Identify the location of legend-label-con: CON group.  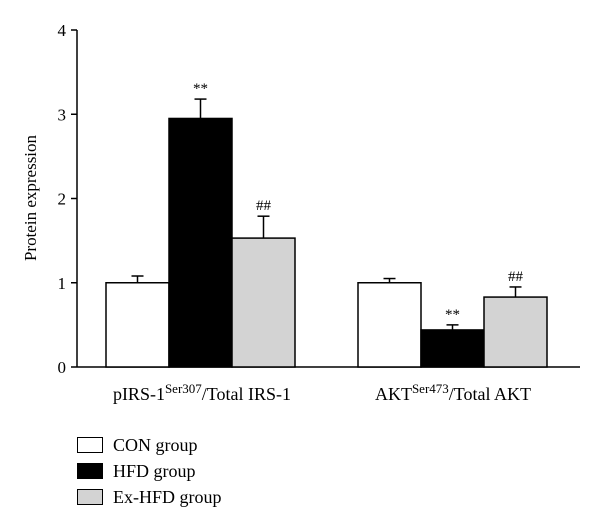
(155, 444).